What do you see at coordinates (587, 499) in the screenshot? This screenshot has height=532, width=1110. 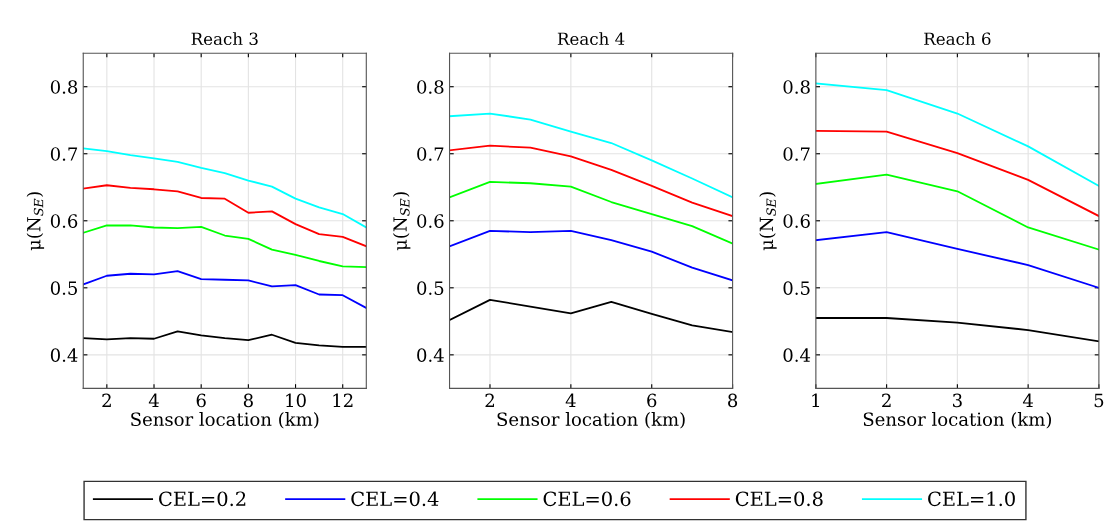 I see `legend-label: CEL=0.6` at bounding box center [587, 499].